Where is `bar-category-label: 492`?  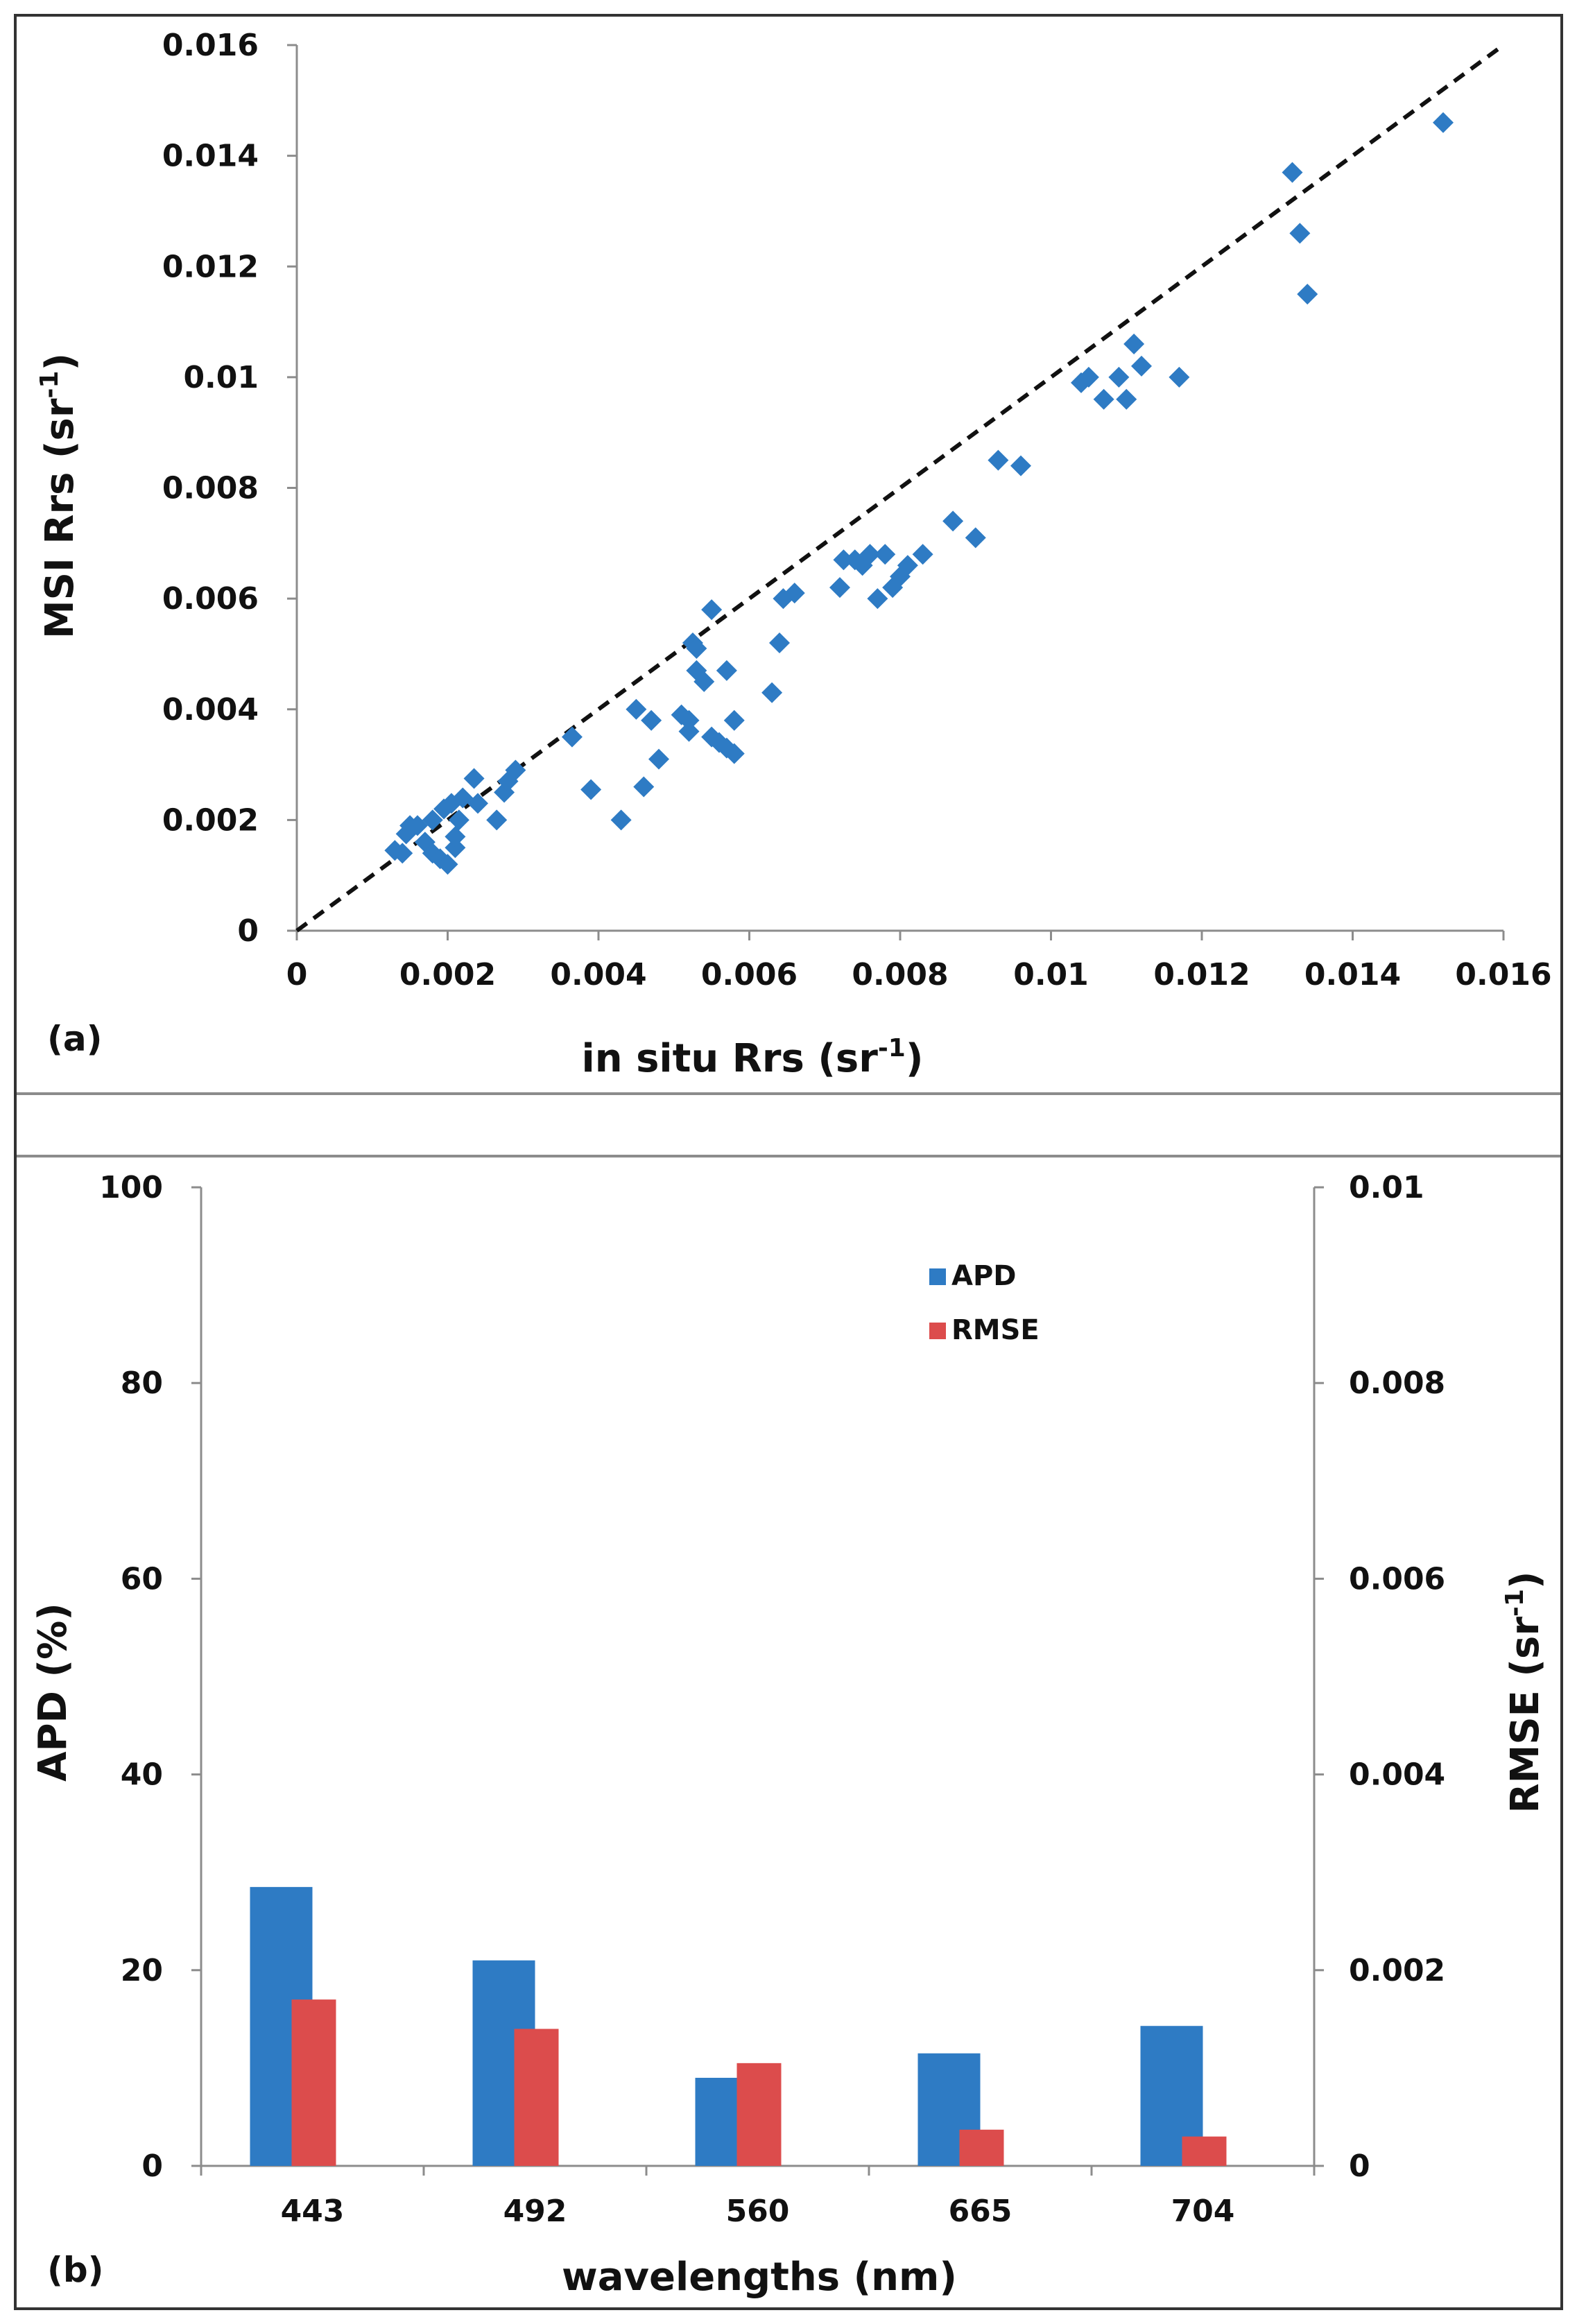 bar-category-label: 492 is located at coordinates (535, 2211).